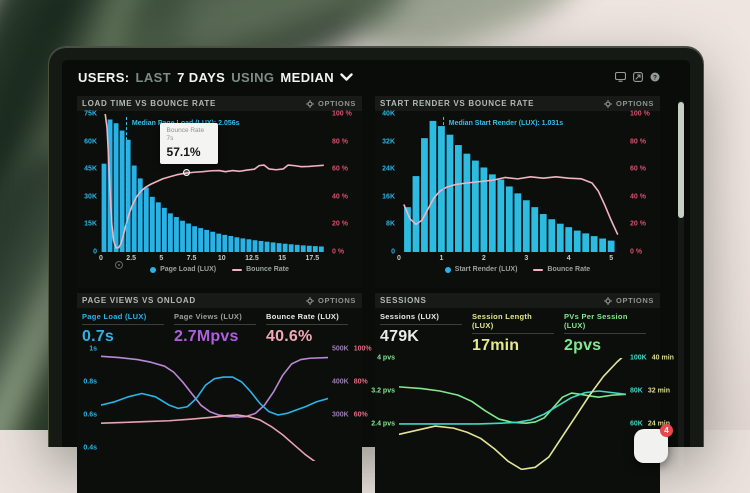 The width and height of the screenshot is (750, 493). Describe the element at coordinates (90, 142) in the screenshot. I see `axis-tick: 60K` at that location.